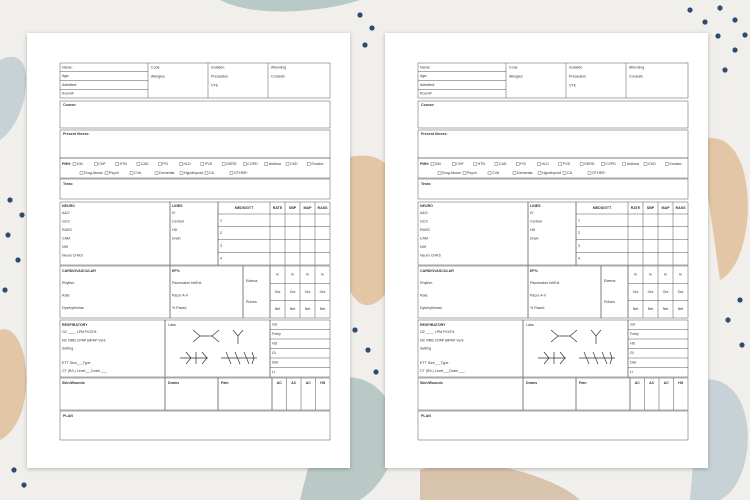 This screenshot has width=750, height=500. I want to click on lines-title: LINES, so click(177, 206).